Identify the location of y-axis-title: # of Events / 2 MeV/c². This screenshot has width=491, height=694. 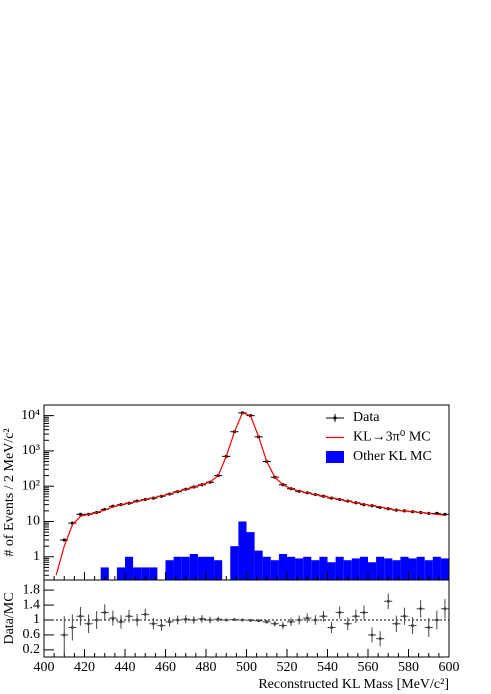
(9, 492).